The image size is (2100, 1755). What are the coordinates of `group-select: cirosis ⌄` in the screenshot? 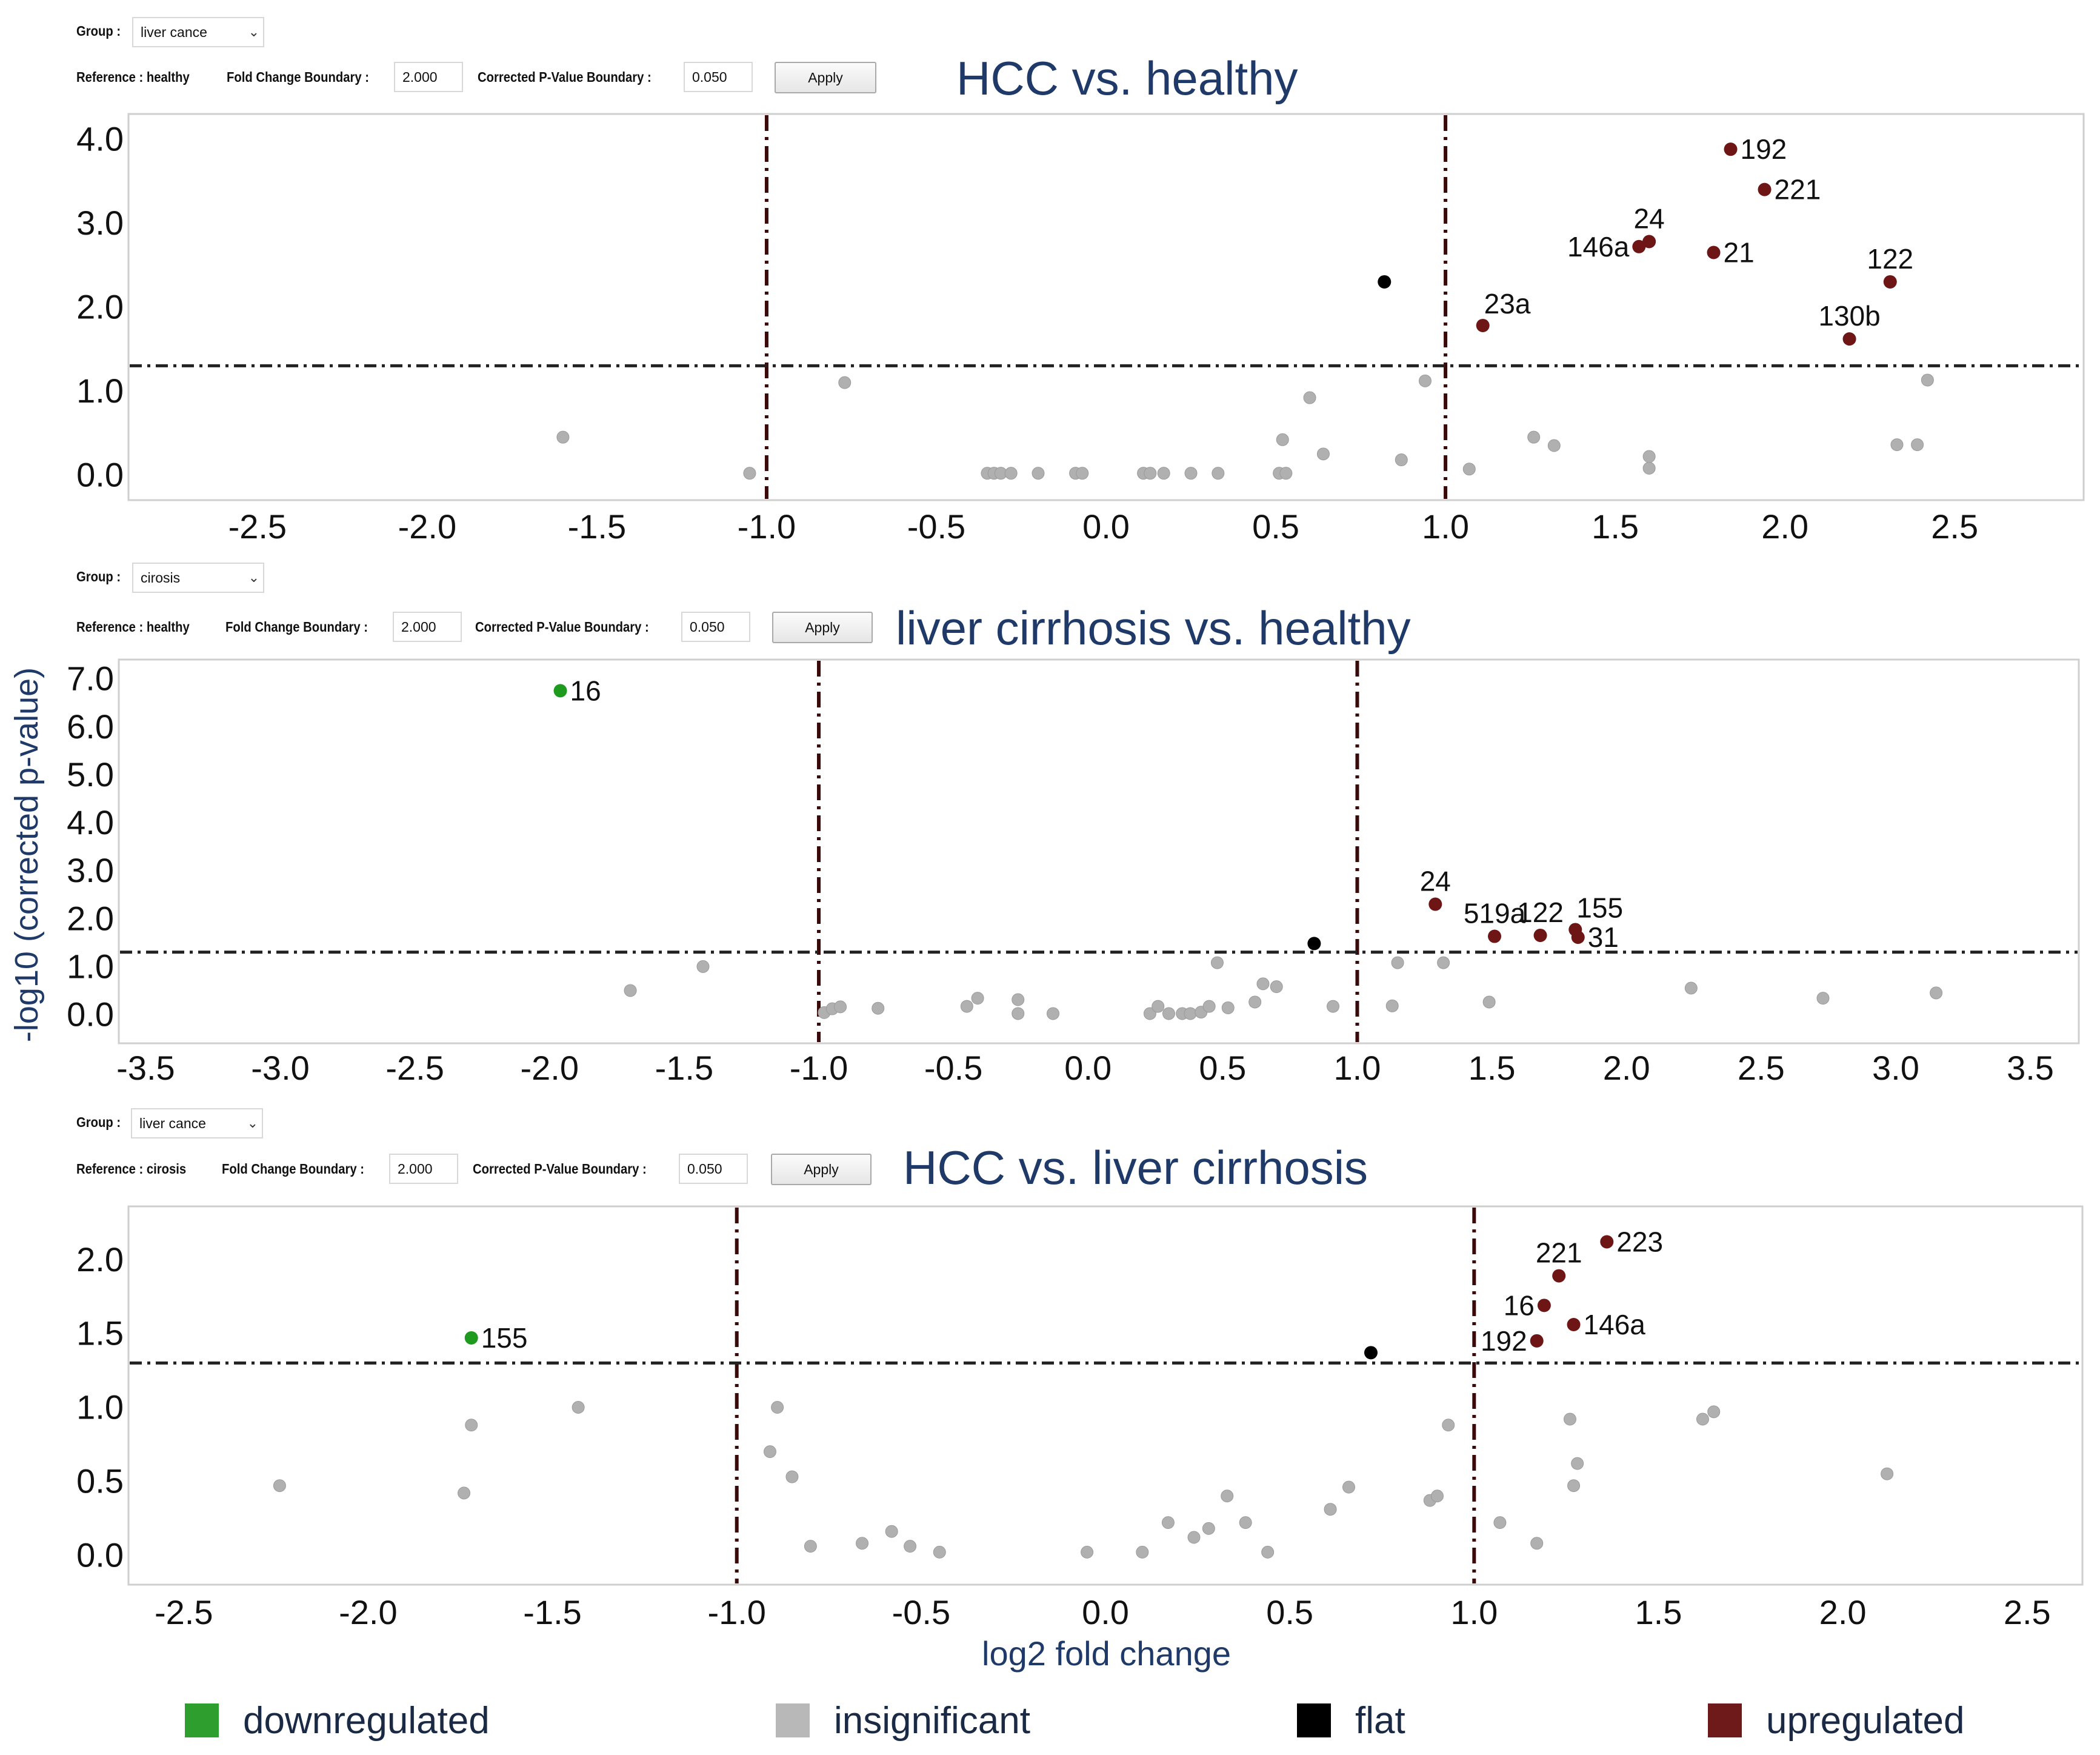 It's located at (198, 578).